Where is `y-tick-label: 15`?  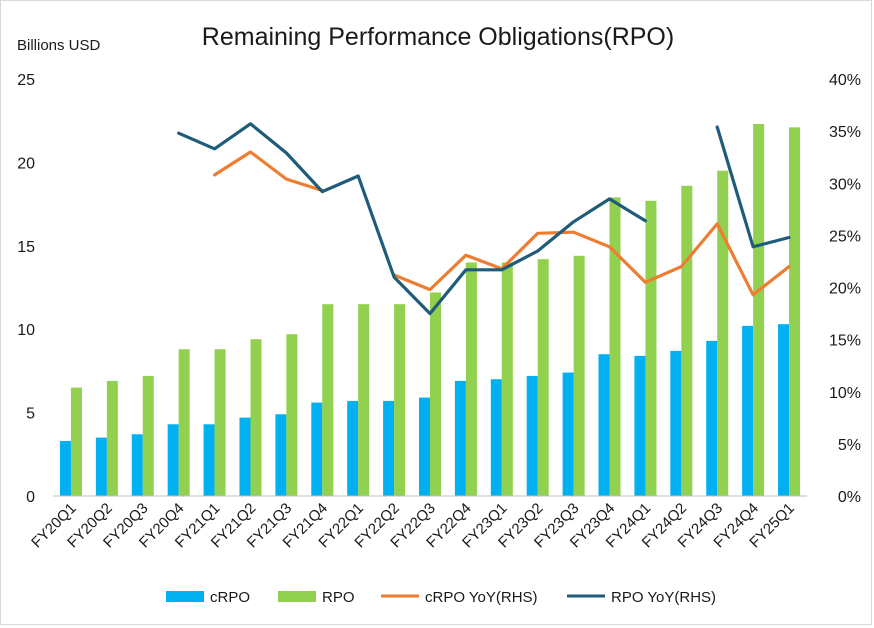 y-tick-label: 15 is located at coordinates (26, 247).